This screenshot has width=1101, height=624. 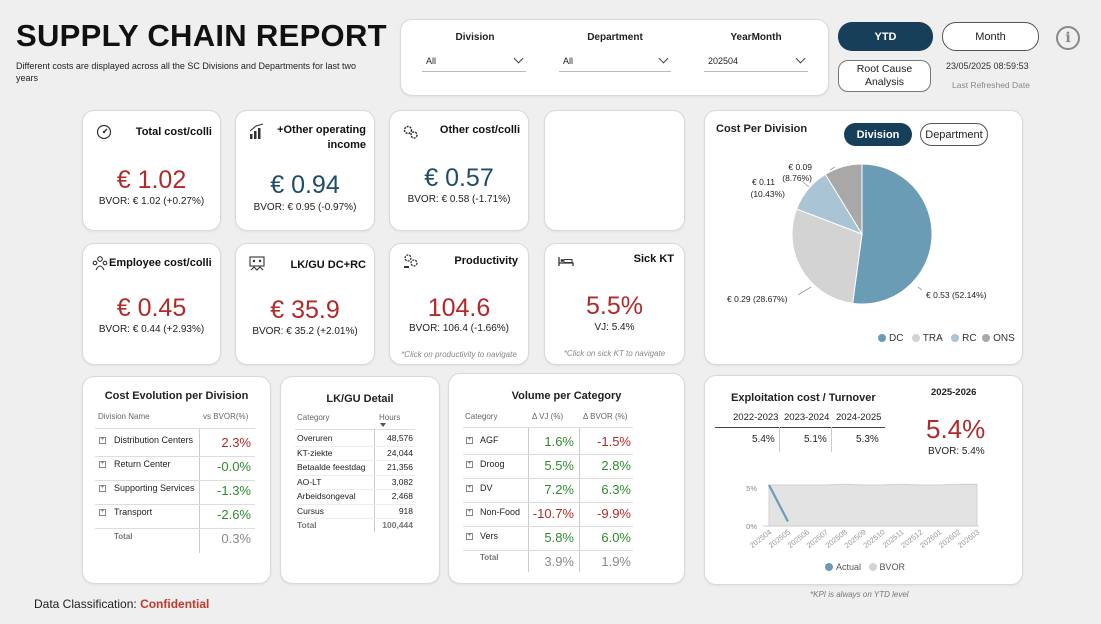 What do you see at coordinates (400, 467) in the screenshot?
I see `row-value: 21,356` at bounding box center [400, 467].